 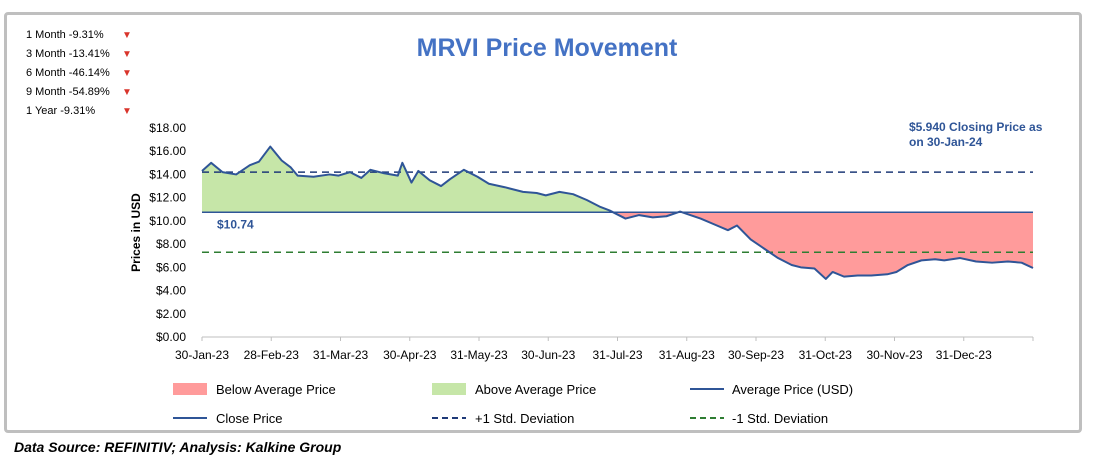 What do you see at coordinates (524, 418) in the screenshot?
I see `legend-plus-std-label: +1 Std. Deviation` at bounding box center [524, 418].